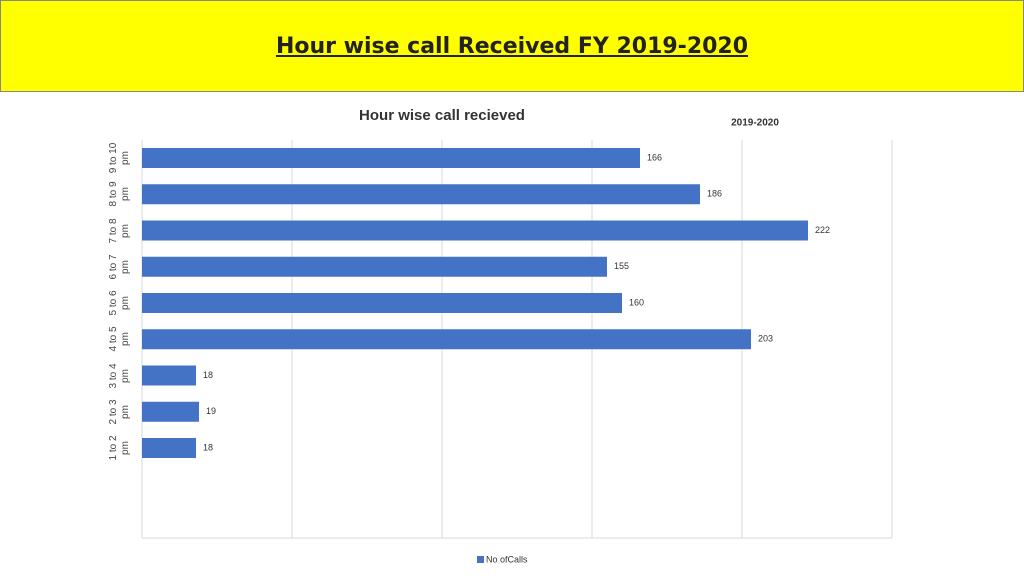 Image resolution: width=1024 pixels, height=576 pixels. Describe the element at coordinates (211, 411) in the screenshot. I see `data-label: 19` at that location.